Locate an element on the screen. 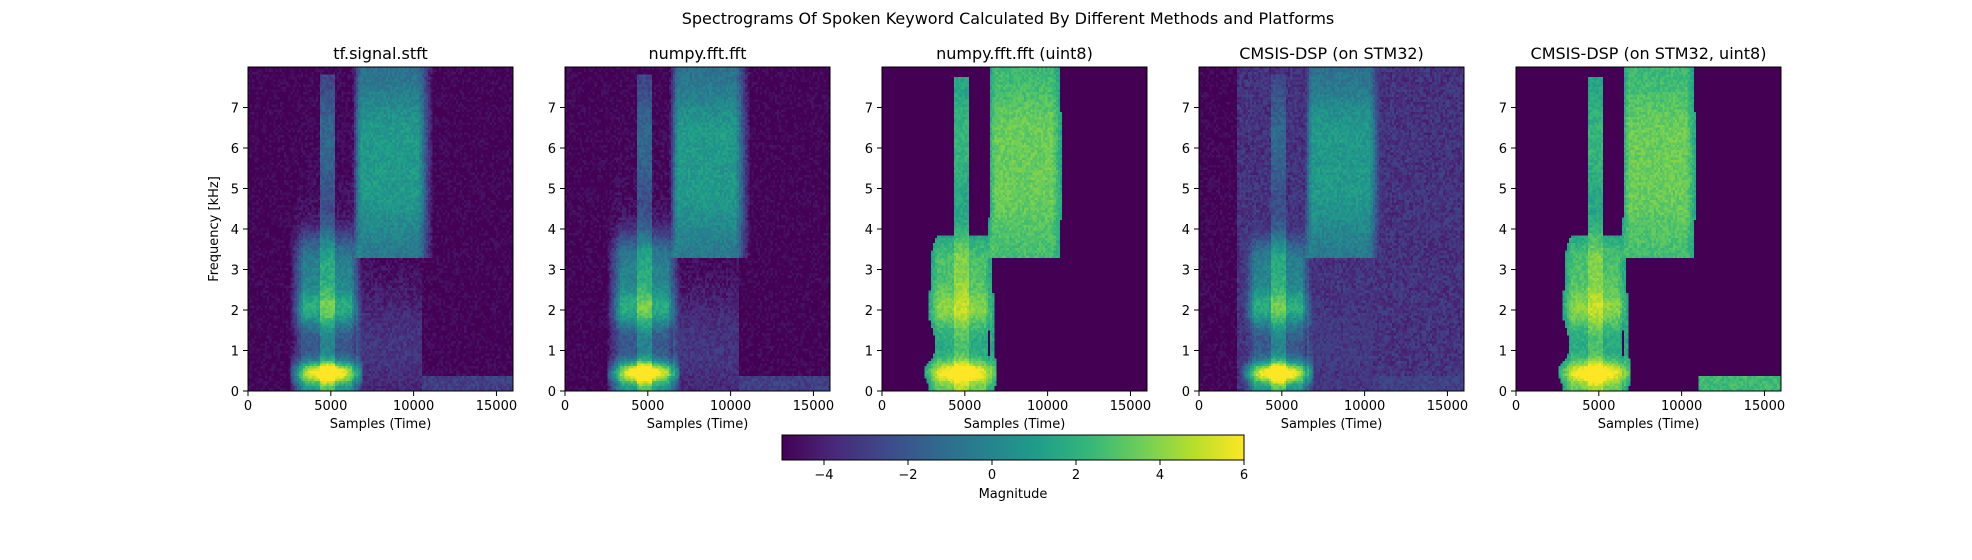 The width and height of the screenshot is (1972, 560). colorbar-tick-label: 6 is located at coordinates (1244, 475).